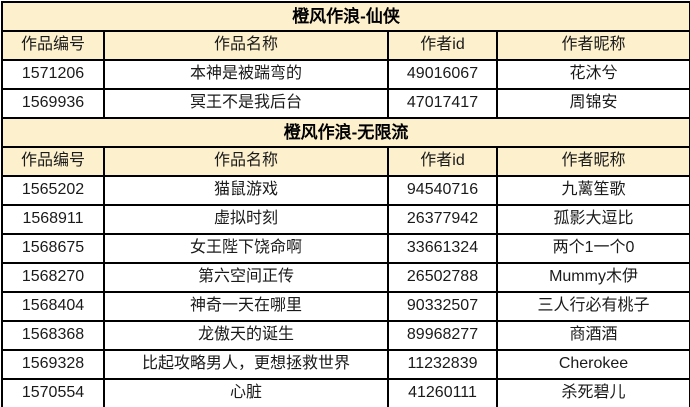  I want to click on table-cell: 本神是被踹弯的, so click(246, 74).